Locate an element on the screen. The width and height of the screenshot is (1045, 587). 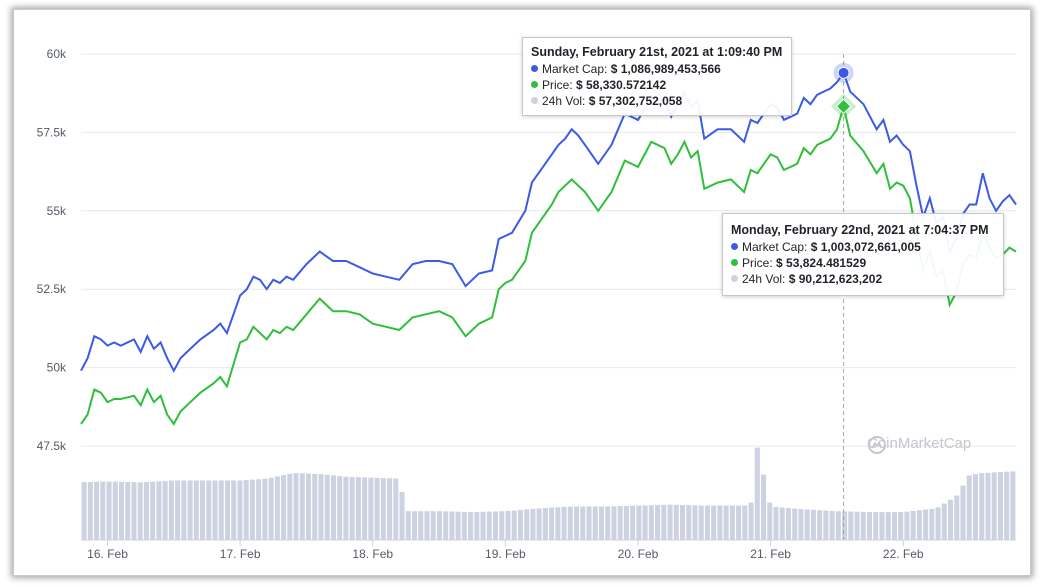
y-tick-label: 55k is located at coordinates (57, 211).